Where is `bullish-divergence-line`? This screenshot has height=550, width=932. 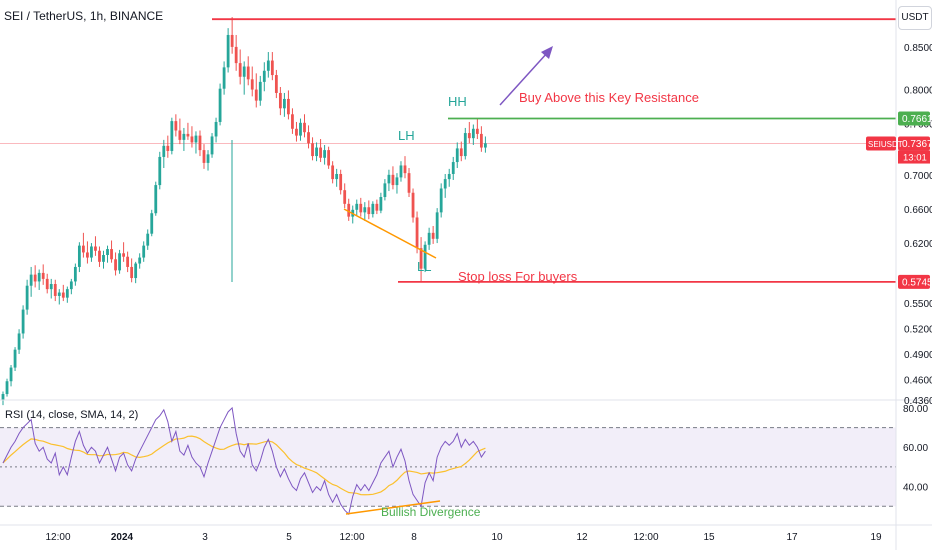 bullish-divergence-line is located at coordinates (393, 507).